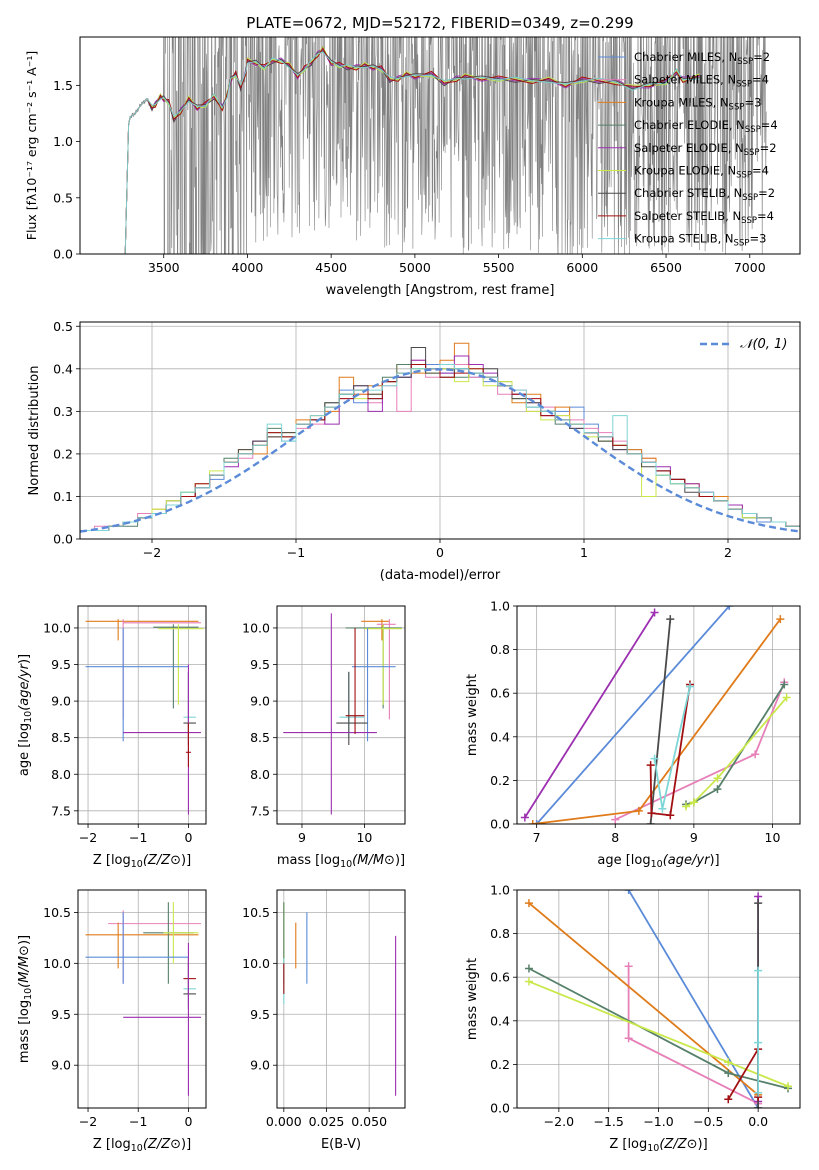 This screenshot has height=1170, width=819. What do you see at coordinates (284, 1121) in the screenshot?
I see `x-tick-label: 0.000` at bounding box center [284, 1121].